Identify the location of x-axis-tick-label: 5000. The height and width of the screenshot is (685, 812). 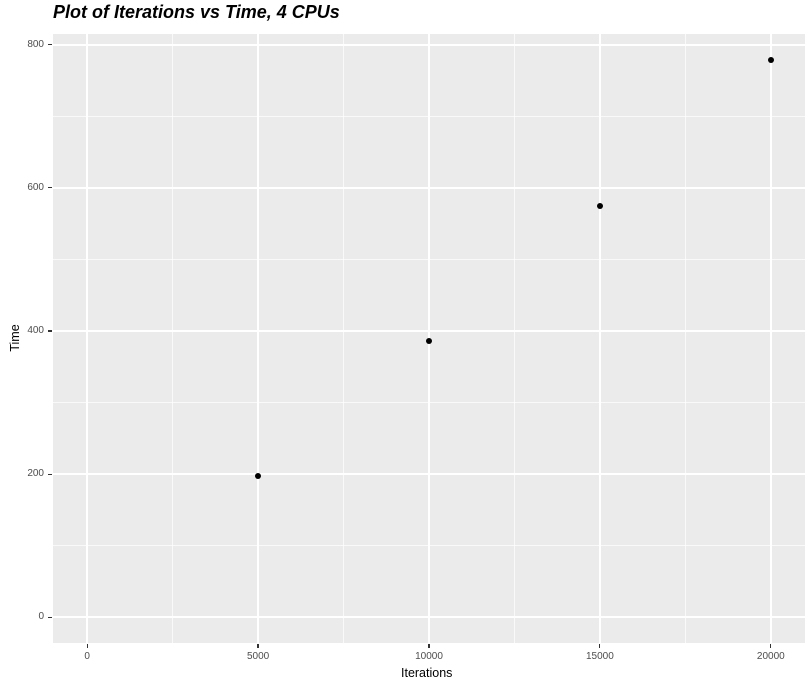
(258, 656).